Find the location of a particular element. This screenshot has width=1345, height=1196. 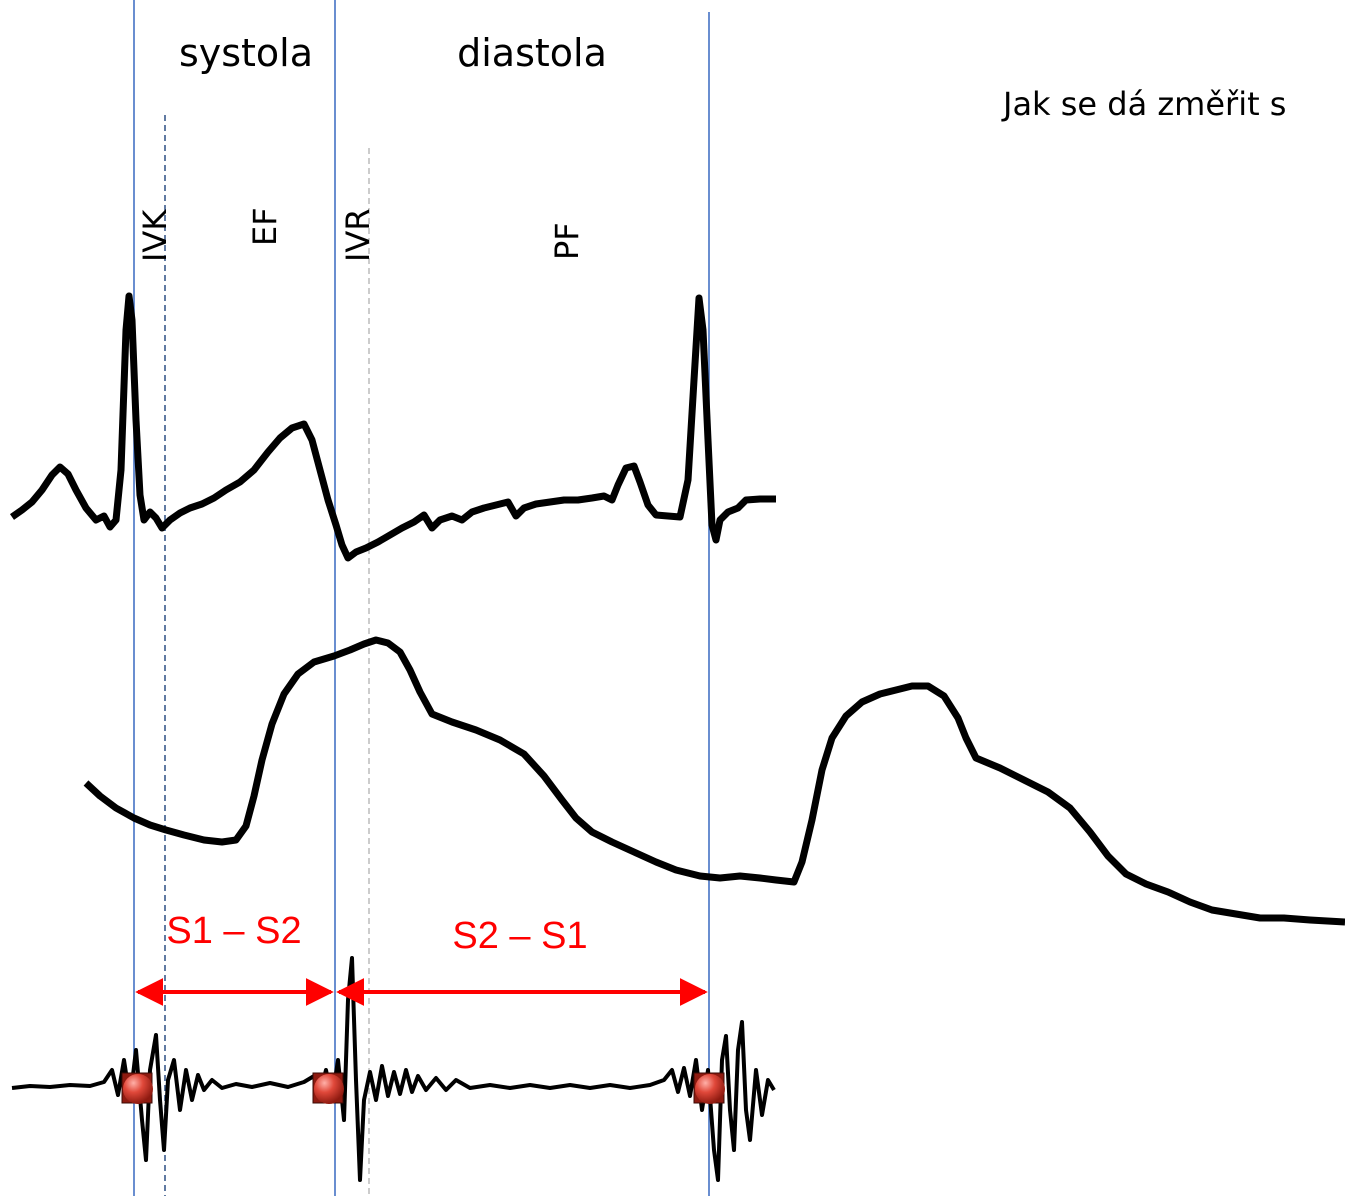

diastole-label: diastola is located at coordinates (532, 53).